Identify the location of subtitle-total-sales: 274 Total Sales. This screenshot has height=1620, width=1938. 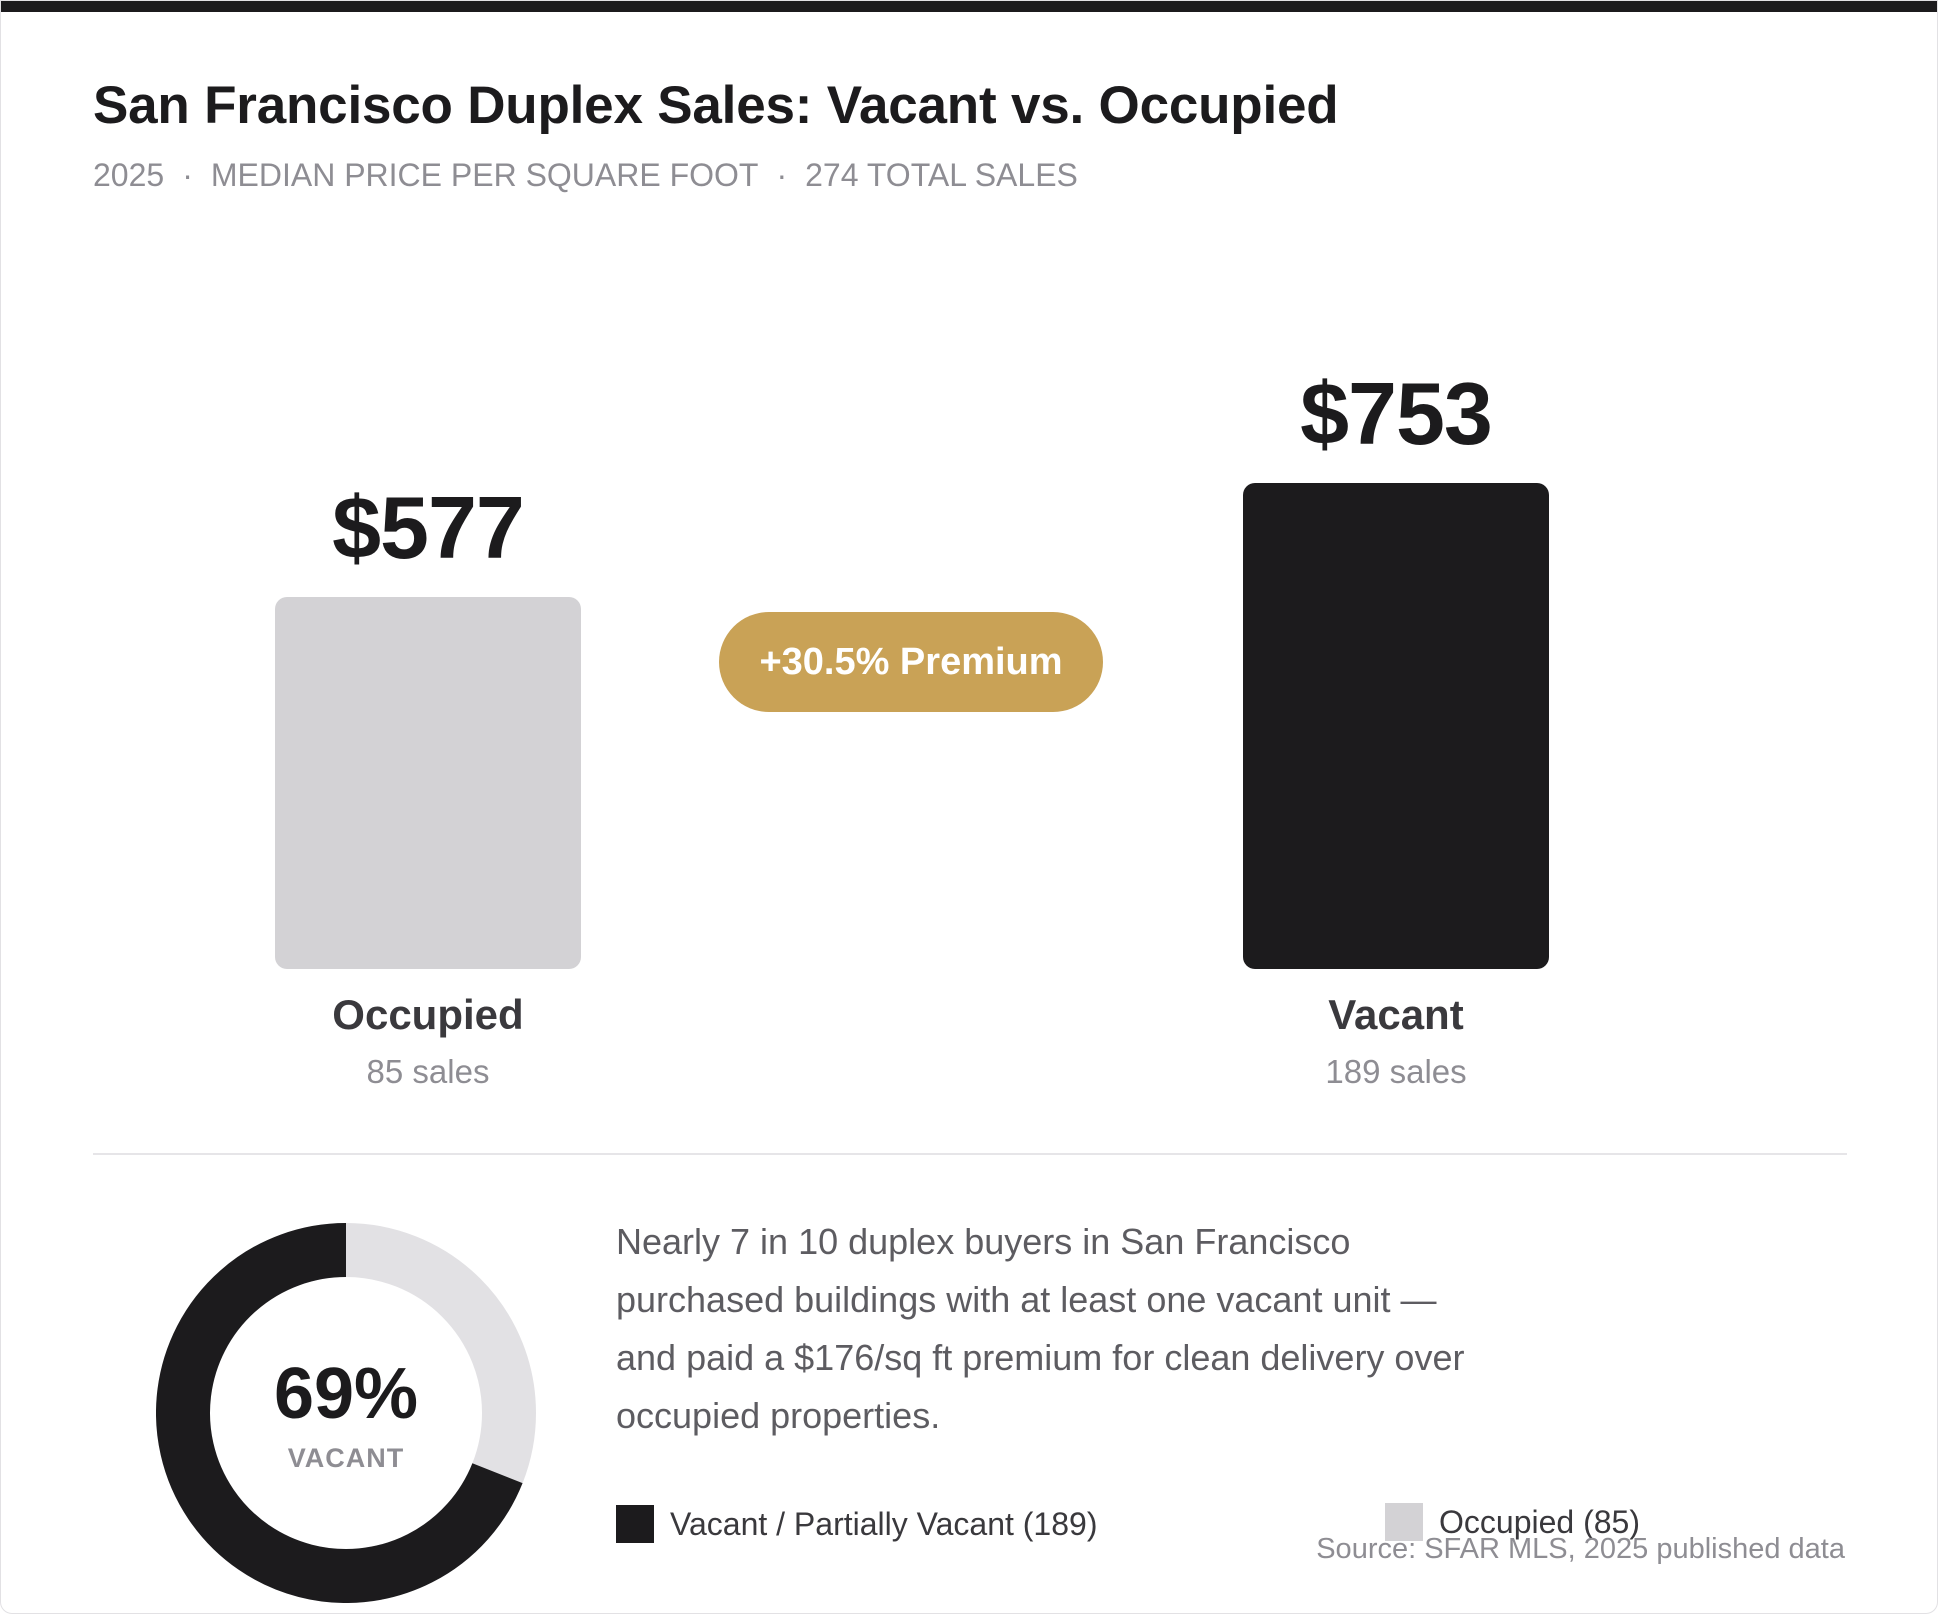
(941, 175).